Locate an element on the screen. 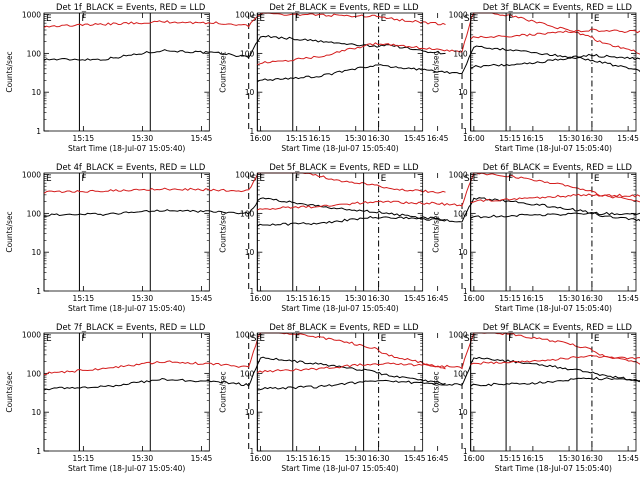  panel-title: Det 4f_BLACK = Events, RED = LLD is located at coordinates (130, 167).